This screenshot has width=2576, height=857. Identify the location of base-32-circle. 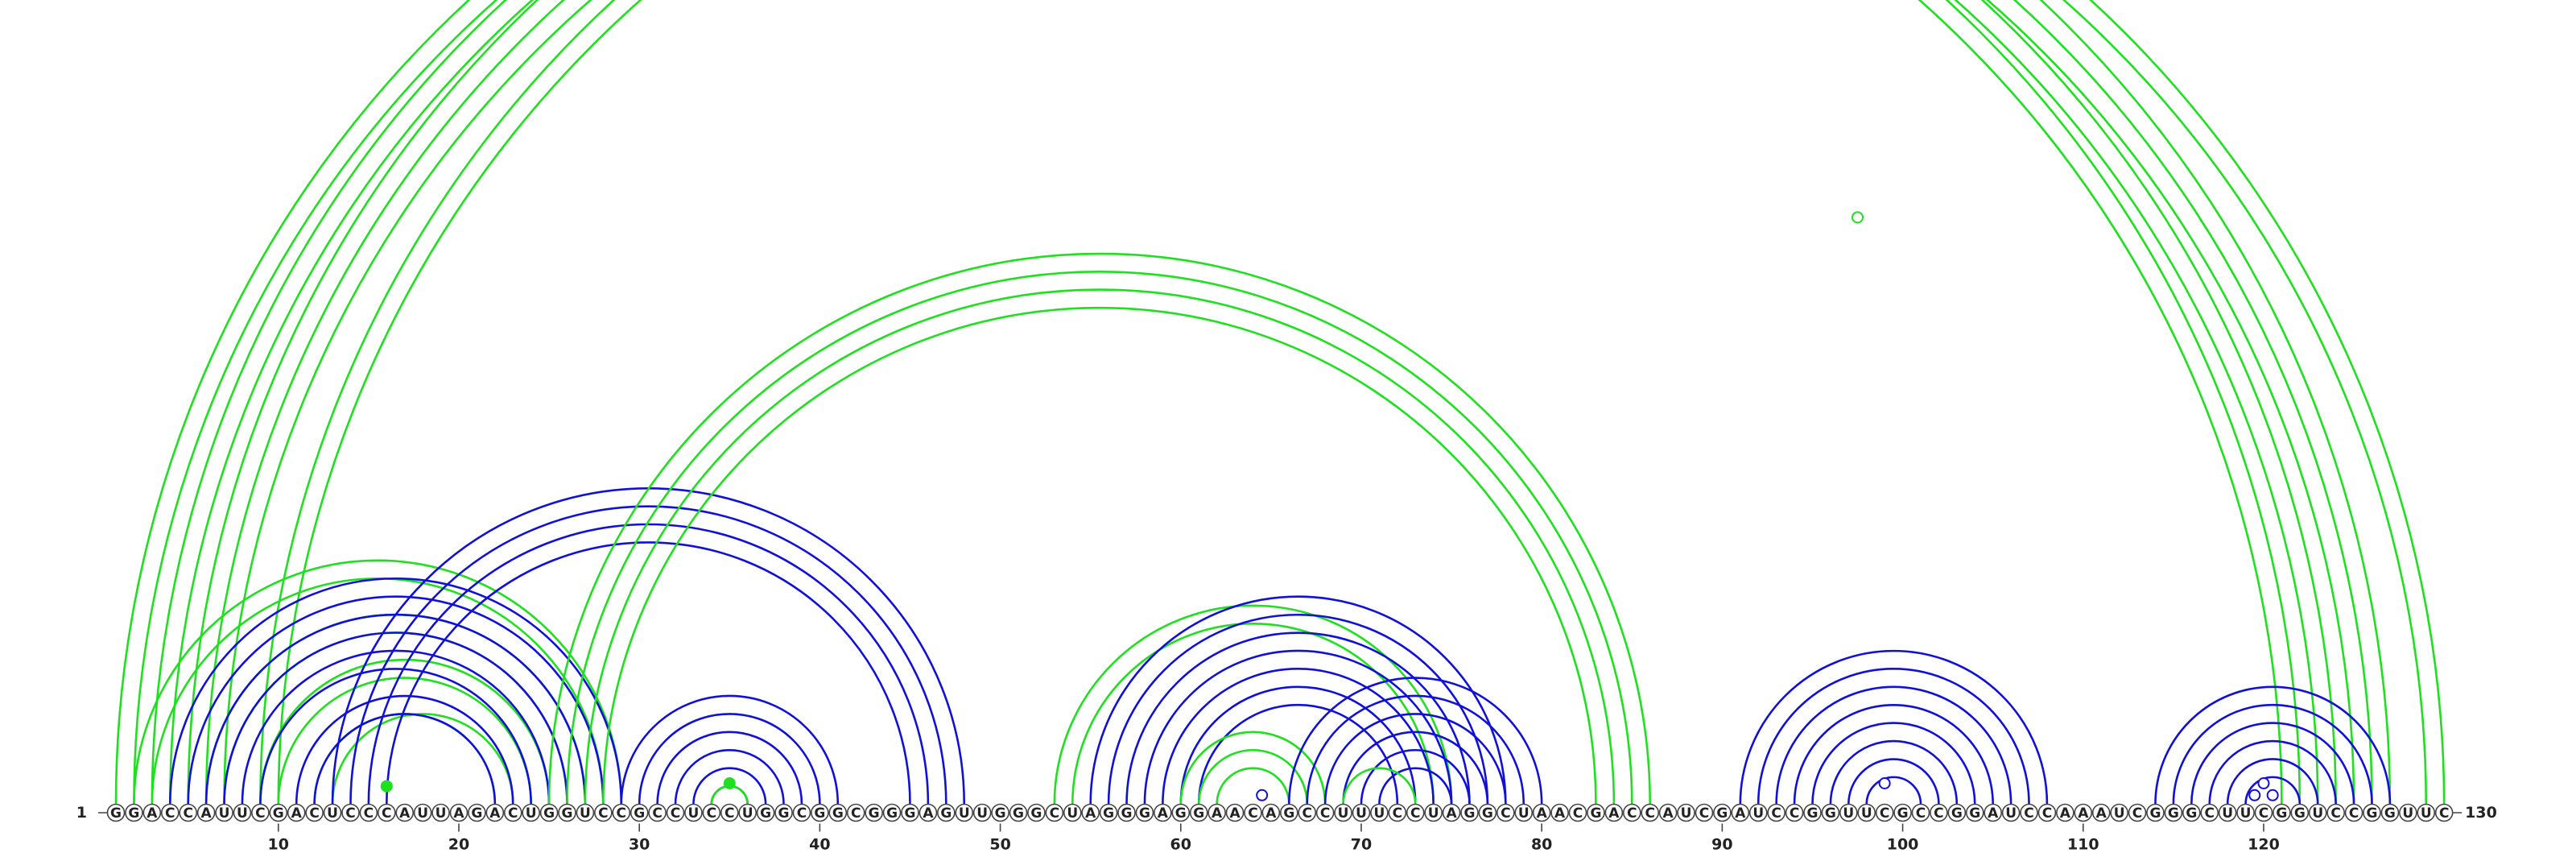
(675, 812).